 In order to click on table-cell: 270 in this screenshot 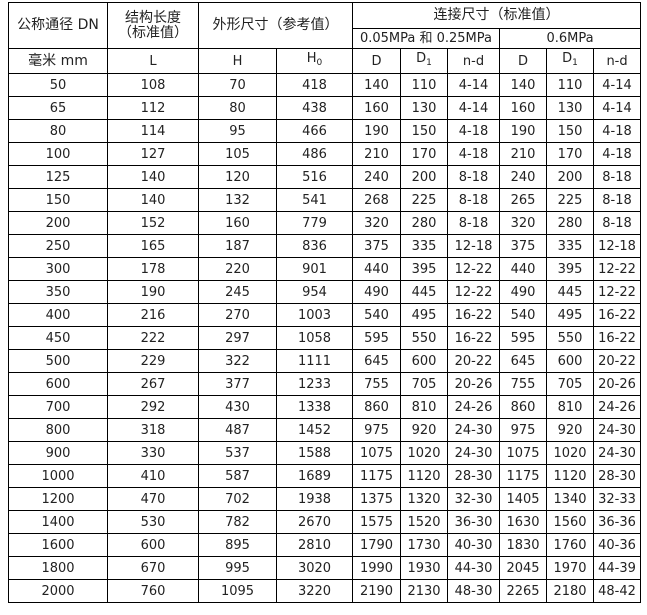, I will do `click(237, 315)`.